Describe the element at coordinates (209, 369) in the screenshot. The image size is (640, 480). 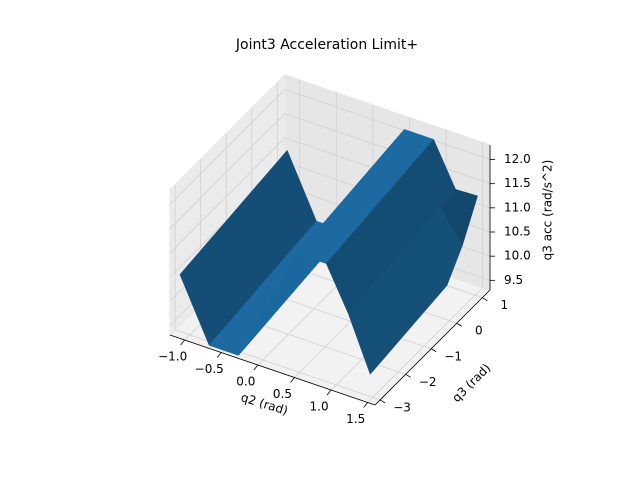
I see `x-tick-label: −0.5` at that location.